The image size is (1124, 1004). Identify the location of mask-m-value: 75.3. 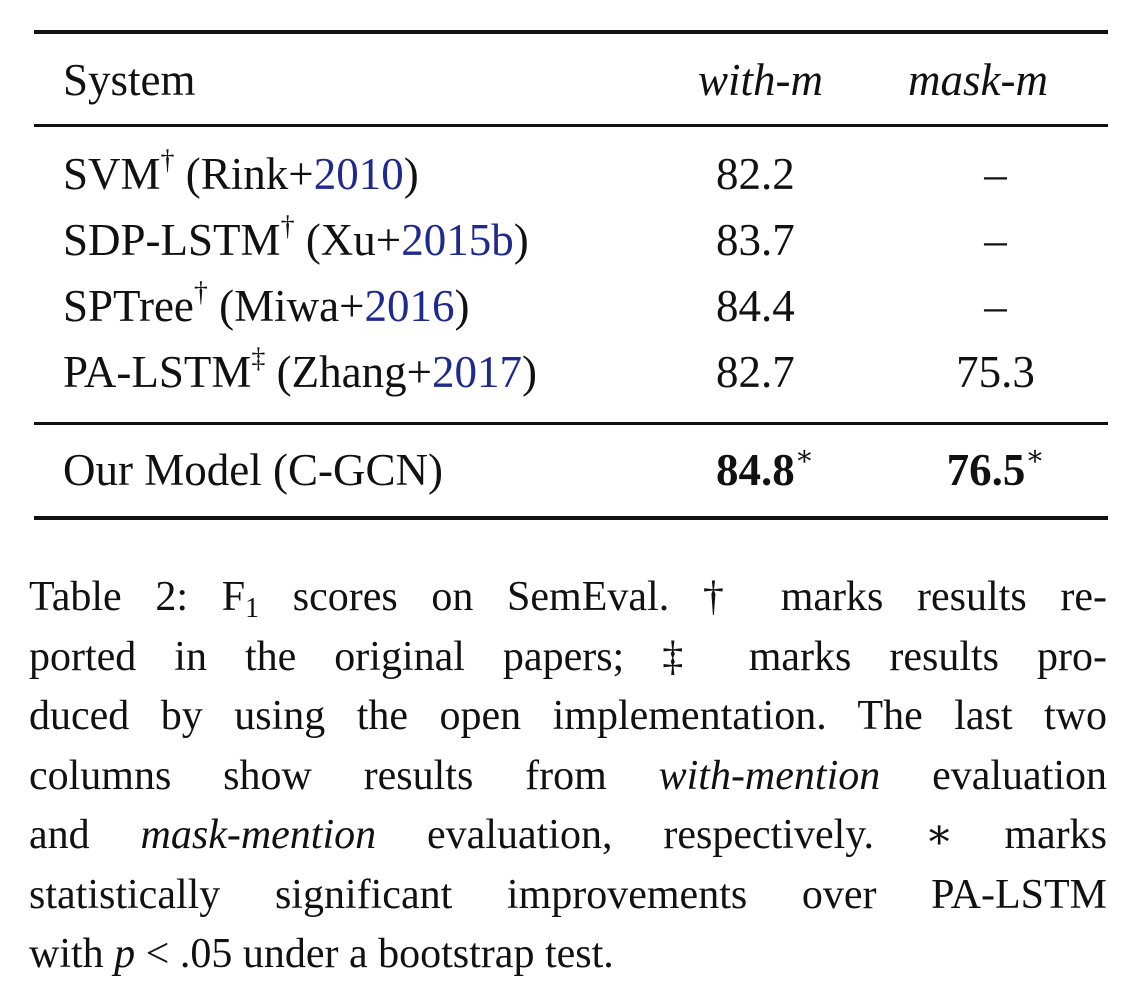
(995, 372).